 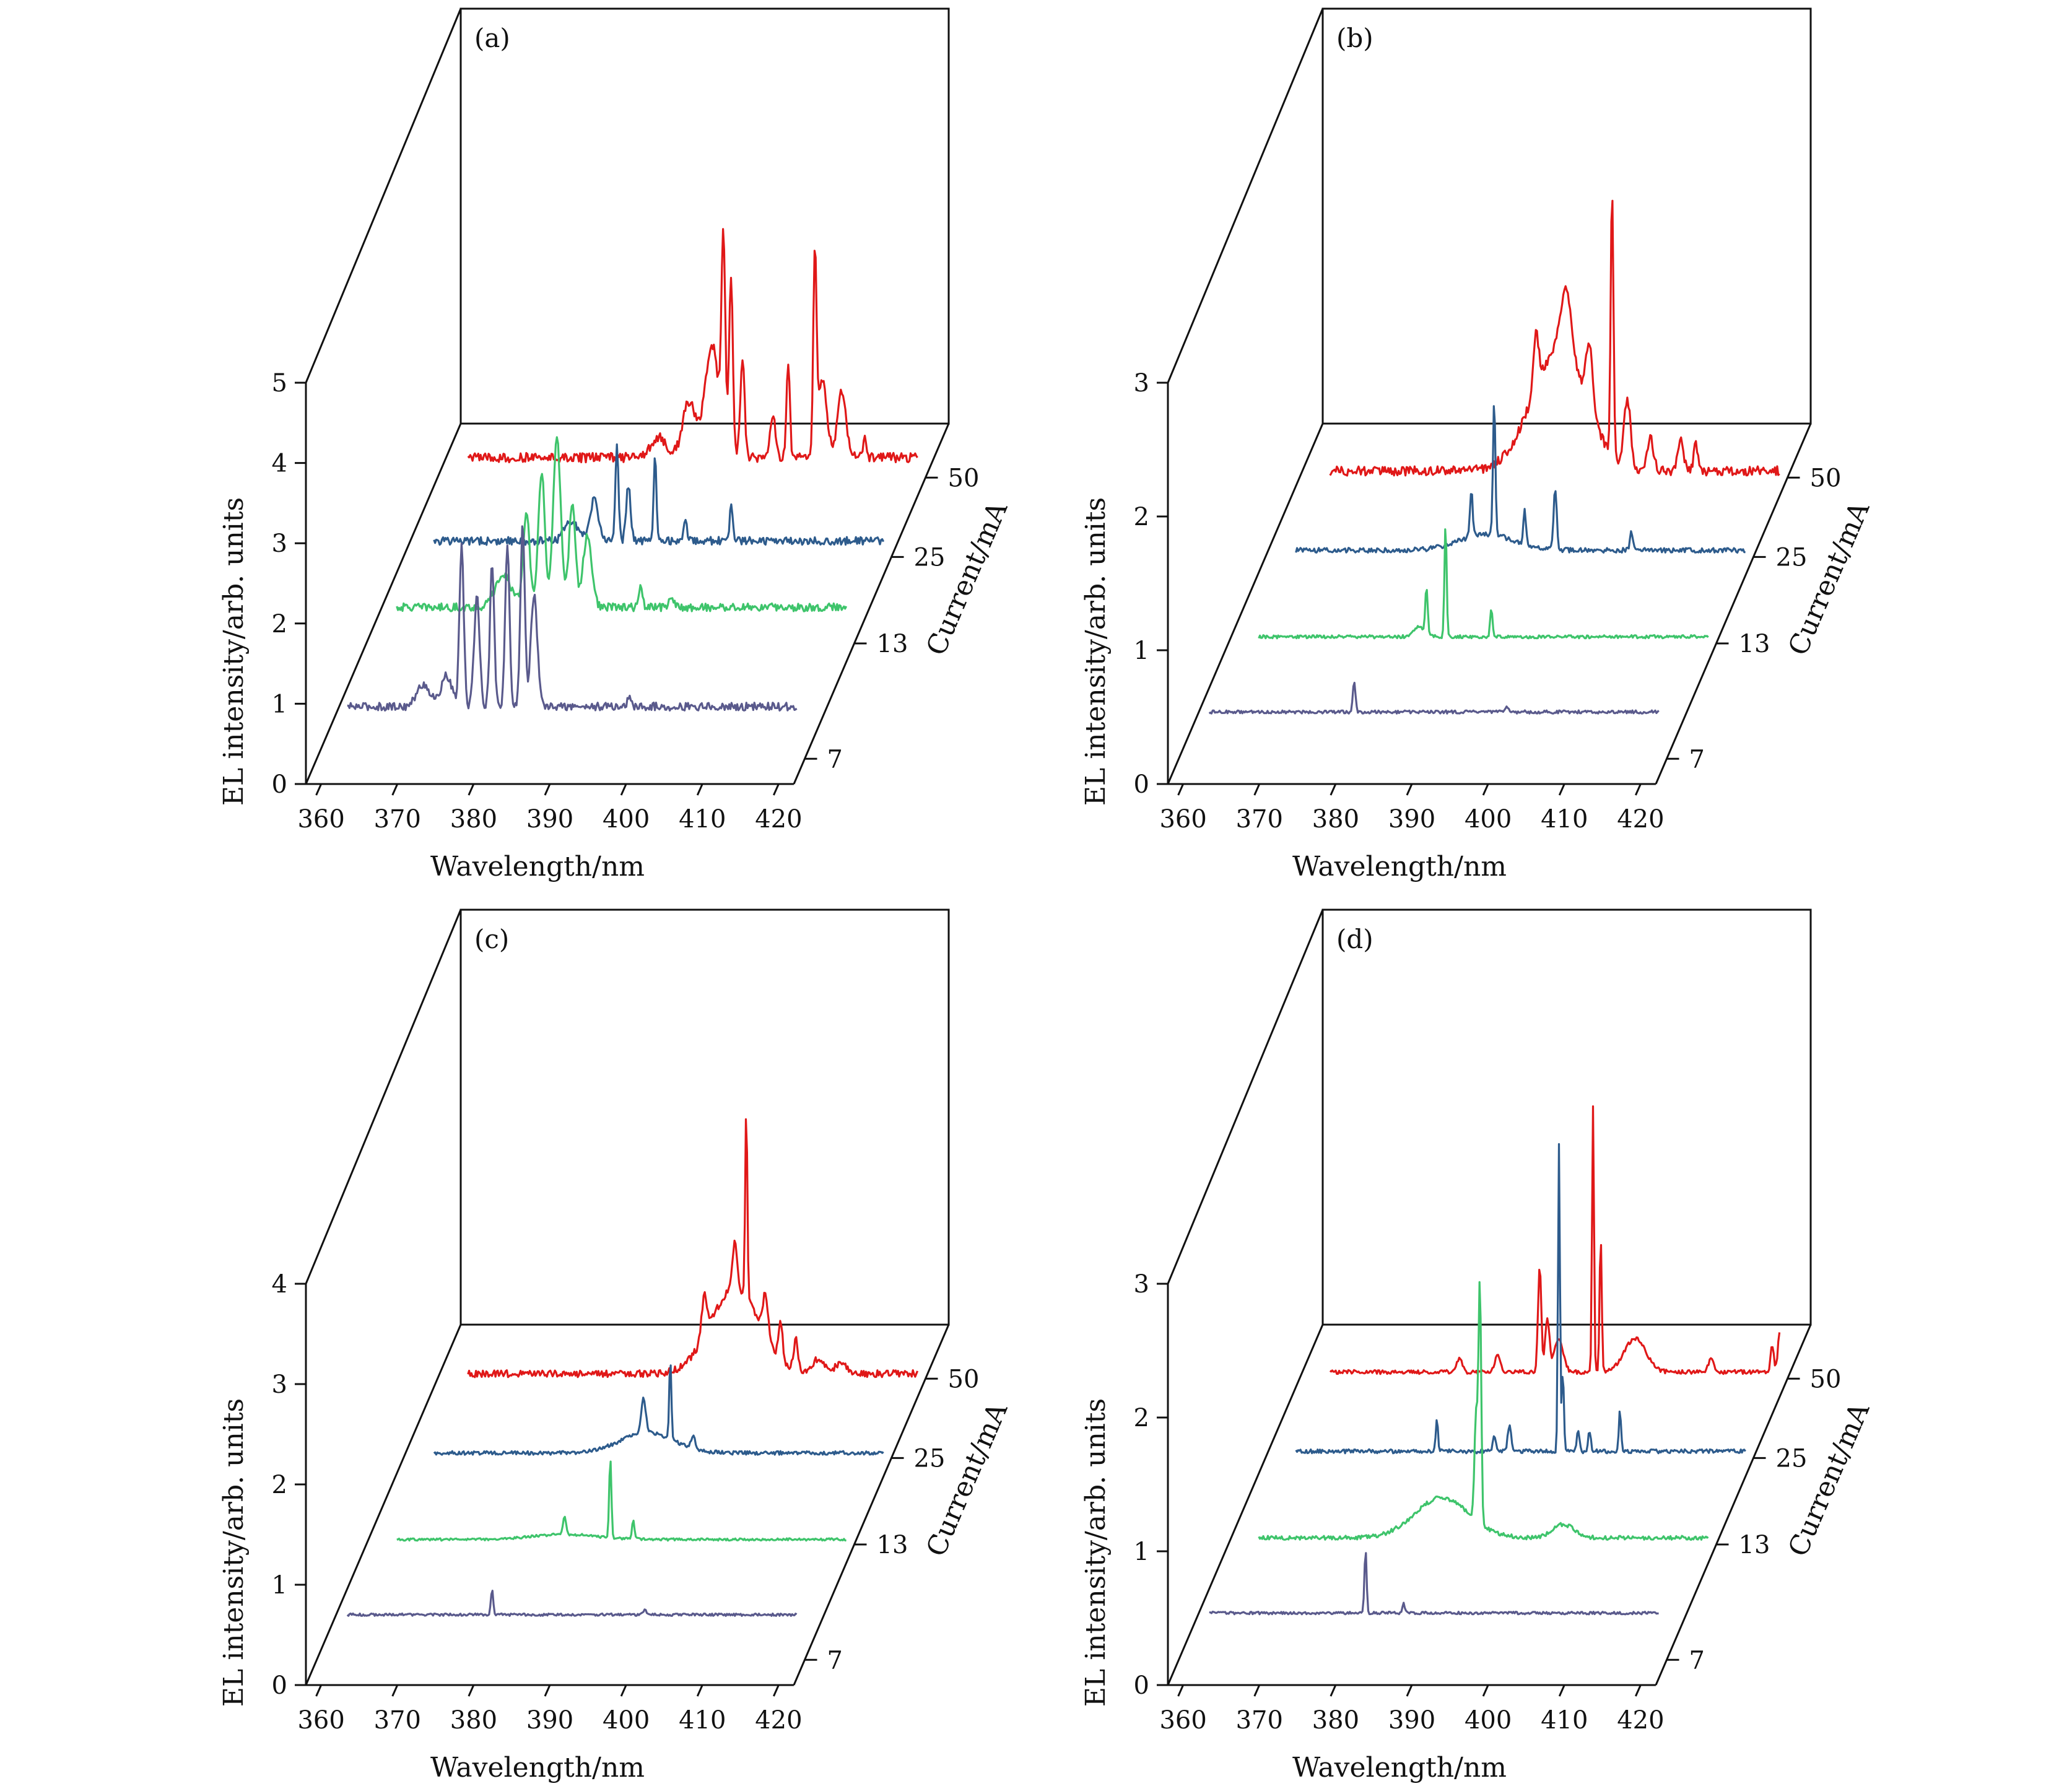 What do you see at coordinates (1354, 38) in the screenshot?
I see `panel-label: (b)` at bounding box center [1354, 38].